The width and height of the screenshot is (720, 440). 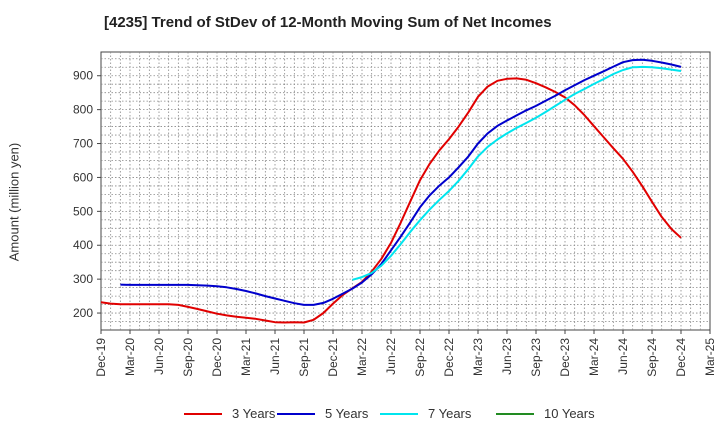 What do you see at coordinates (101, 357) in the screenshot?
I see `x-tick-label: Dec-19` at bounding box center [101, 357].